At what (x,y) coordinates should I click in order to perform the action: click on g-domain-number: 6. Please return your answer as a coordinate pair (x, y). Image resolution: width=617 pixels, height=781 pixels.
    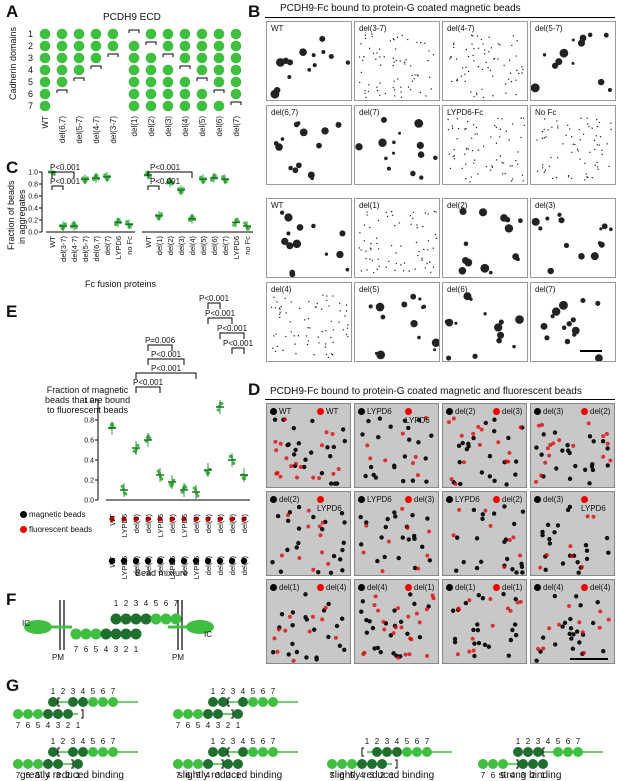
    Looking at the image, I should click on (103, 741).